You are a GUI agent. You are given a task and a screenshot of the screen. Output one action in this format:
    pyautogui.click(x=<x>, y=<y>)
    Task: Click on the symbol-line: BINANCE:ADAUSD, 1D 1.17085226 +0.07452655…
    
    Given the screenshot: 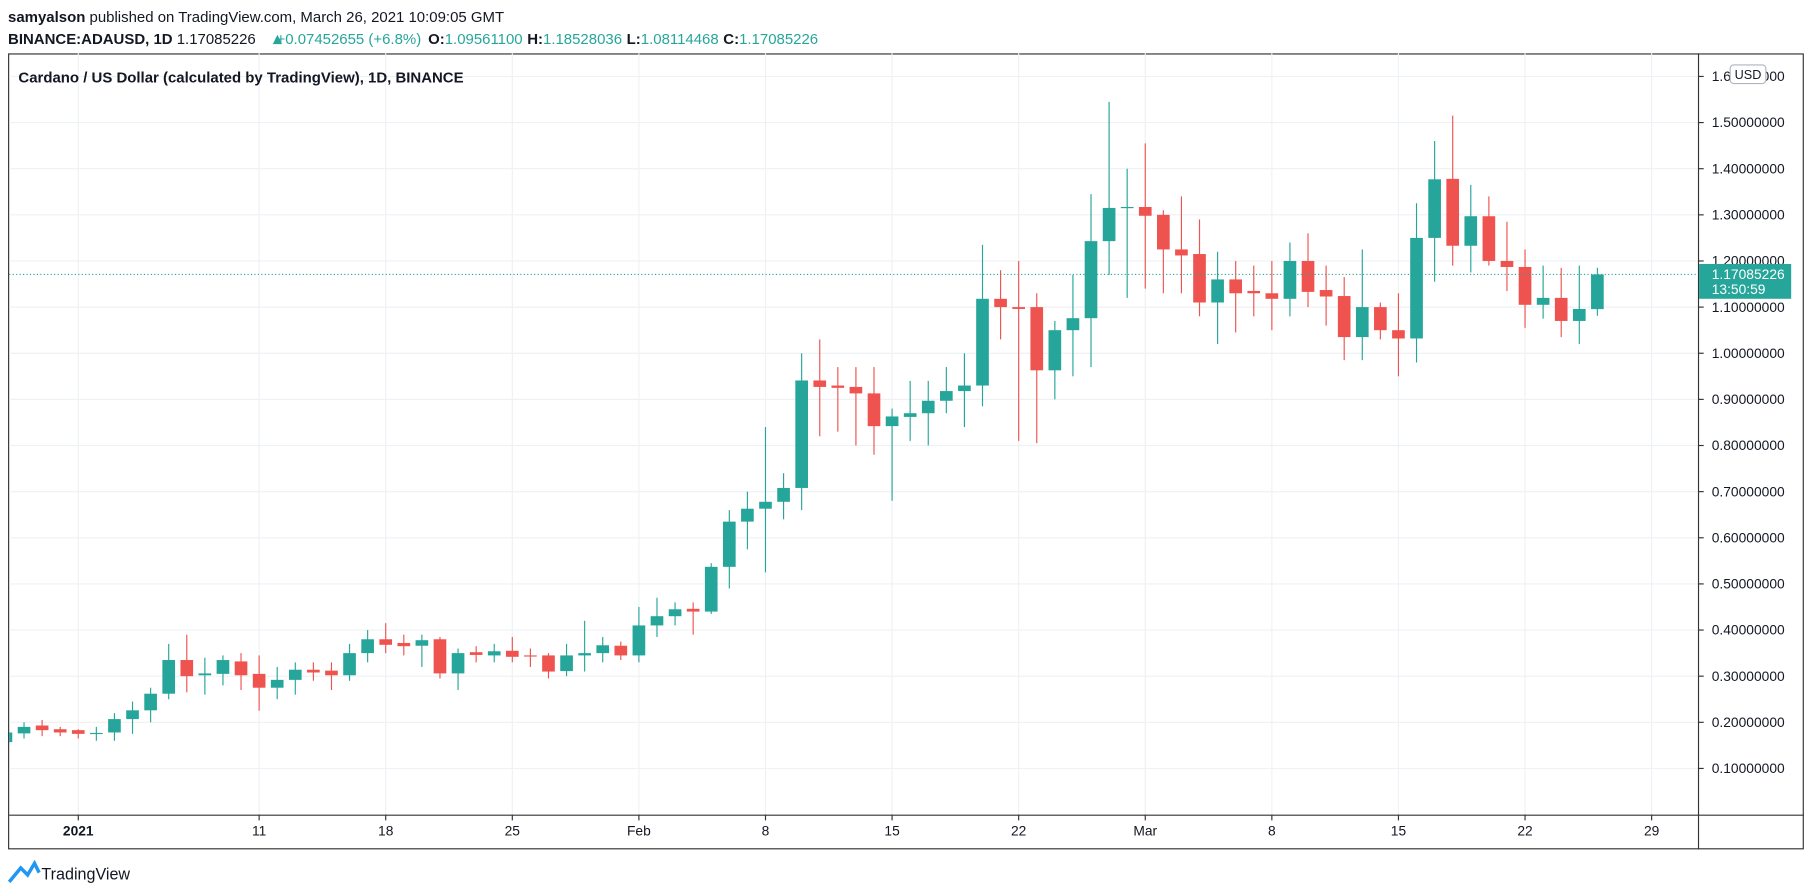 What is the action you would take?
    pyautogui.click(x=413, y=39)
    